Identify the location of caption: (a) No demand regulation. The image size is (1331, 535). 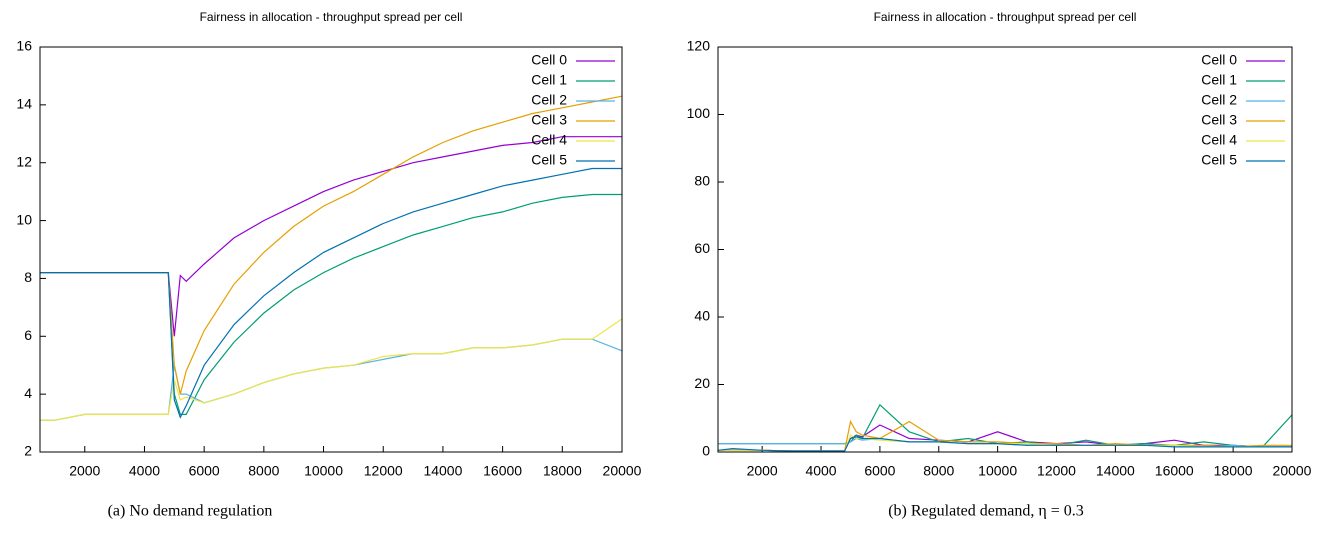
(190, 511).